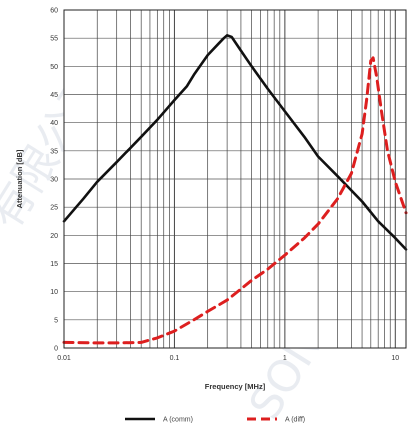 The height and width of the screenshot is (426, 409). I want to click on y-tick-label: 30, so click(54, 180).